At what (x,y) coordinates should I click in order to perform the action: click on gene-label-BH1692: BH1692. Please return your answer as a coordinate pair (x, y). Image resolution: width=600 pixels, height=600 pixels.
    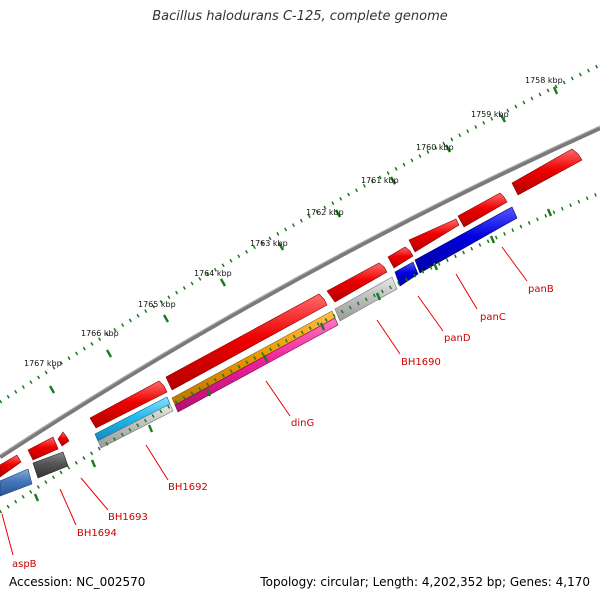
    Looking at the image, I should click on (188, 487).